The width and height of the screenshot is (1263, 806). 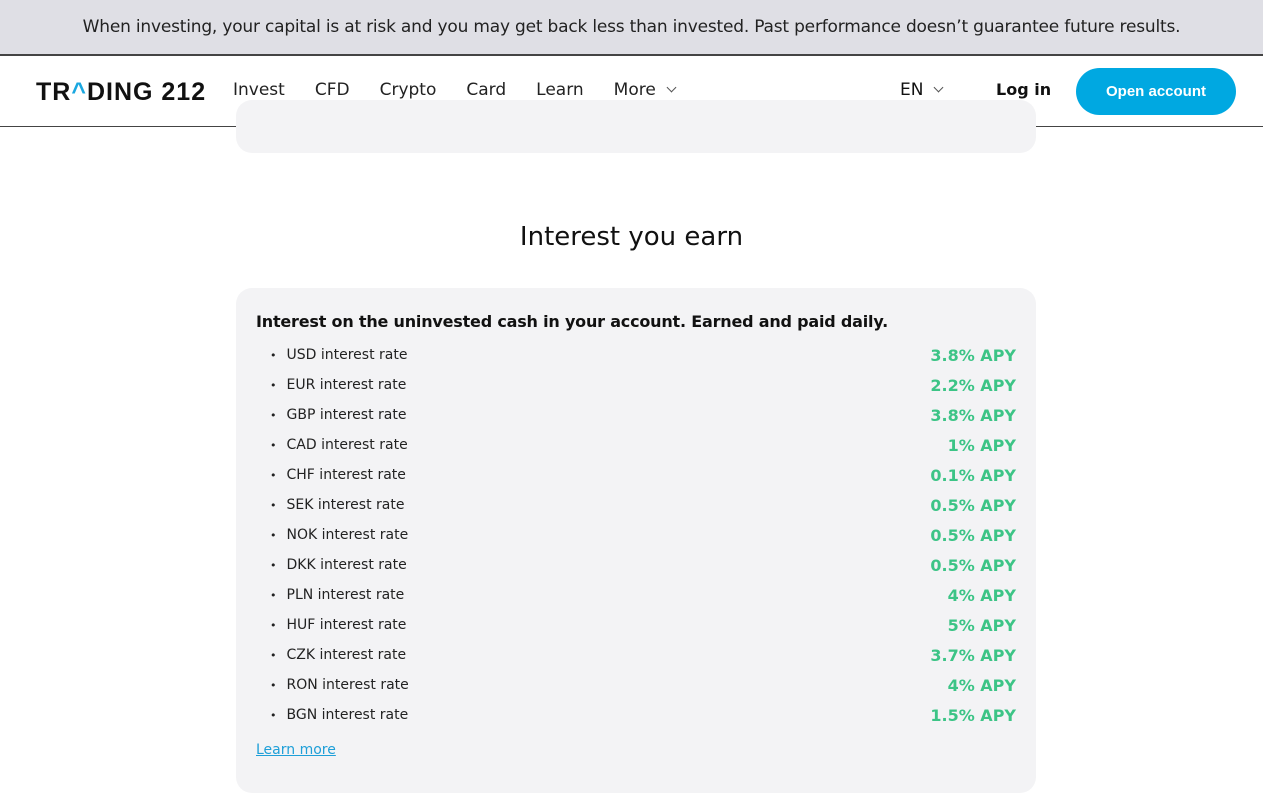 What do you see at coordinates (973, 715) in the screenshot?
I see `rate-value: 1.5% APY` at bounding box center [973, 715].